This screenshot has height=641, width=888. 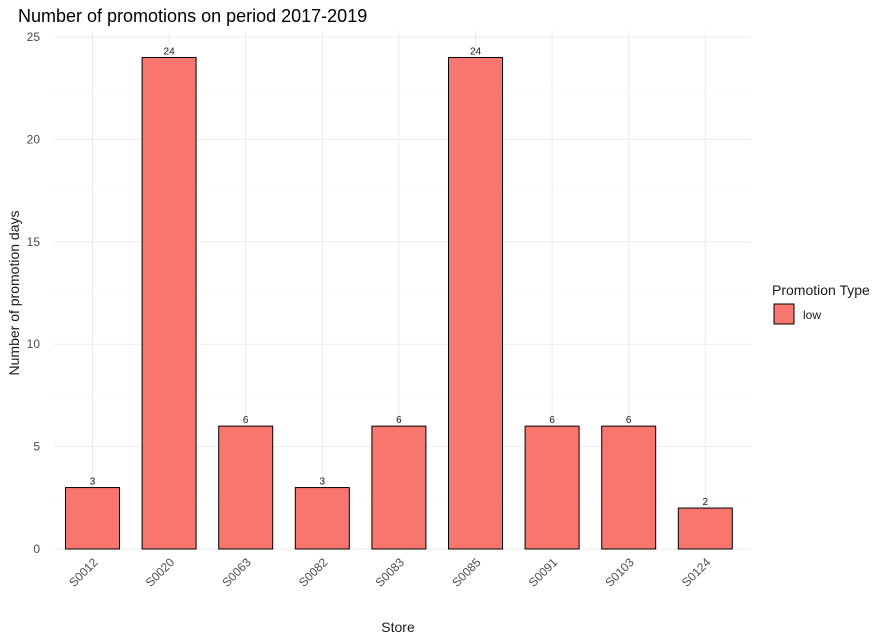 What do you see at coordinates (160, 572) in the screenshot?
I see `x-tick-label-S0020: S0020` at bounding box center [160, 572].